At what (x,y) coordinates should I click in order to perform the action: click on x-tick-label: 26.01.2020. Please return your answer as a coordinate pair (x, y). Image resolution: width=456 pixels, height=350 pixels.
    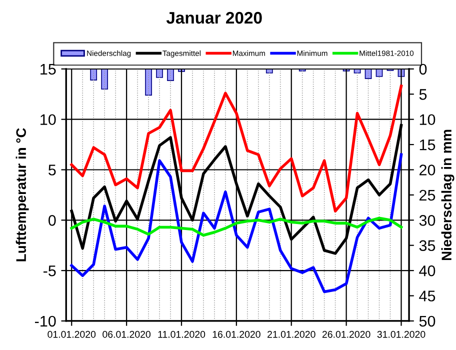
    Looking at the image, I should click on (346, 334).